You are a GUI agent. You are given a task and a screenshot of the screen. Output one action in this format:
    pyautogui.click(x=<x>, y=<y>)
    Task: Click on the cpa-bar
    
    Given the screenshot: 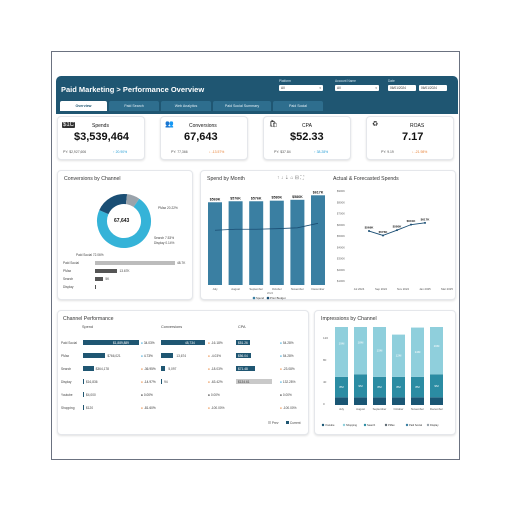 What is the action you would take?
    pyautogui.click(x=254, y=381)
    